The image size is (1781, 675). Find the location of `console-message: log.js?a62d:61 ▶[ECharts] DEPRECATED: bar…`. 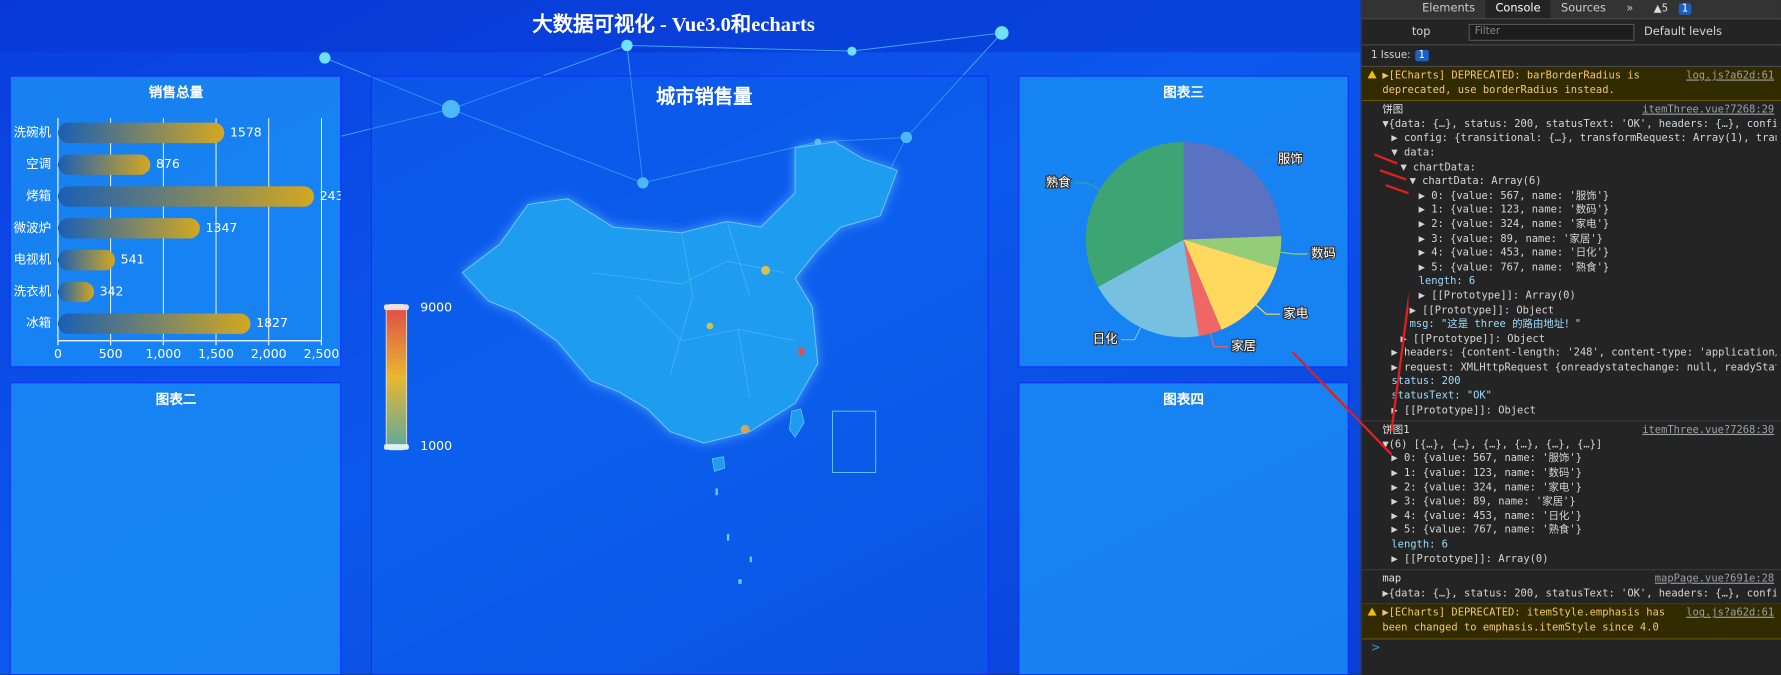

console-message: log.js?a62d:61 ▶[ECharts] DEPRECATED: bar… is located at coordinates (1571, 84).